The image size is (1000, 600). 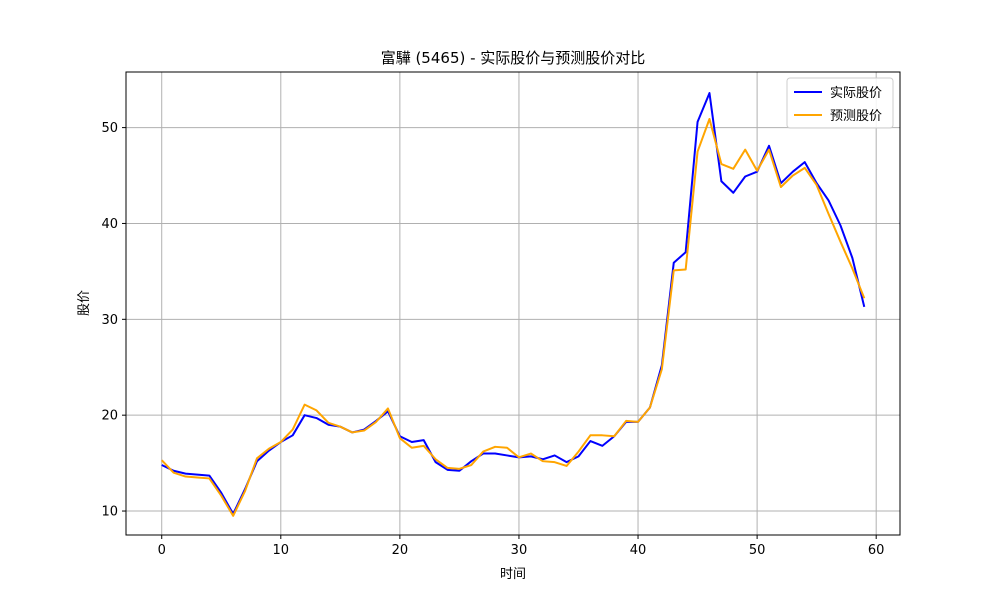 What do you see at coordinates (513, 574) in the screenshot?
I see `x-axis-label: 时间` at bounding box center [513, 574].